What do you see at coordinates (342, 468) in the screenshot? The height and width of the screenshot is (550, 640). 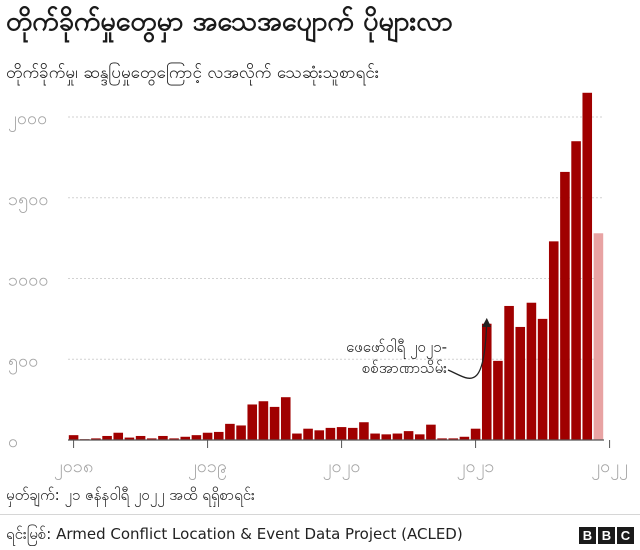 I see `x-tick-label: ၂၀၂၀` at bounding box center [342, 468].